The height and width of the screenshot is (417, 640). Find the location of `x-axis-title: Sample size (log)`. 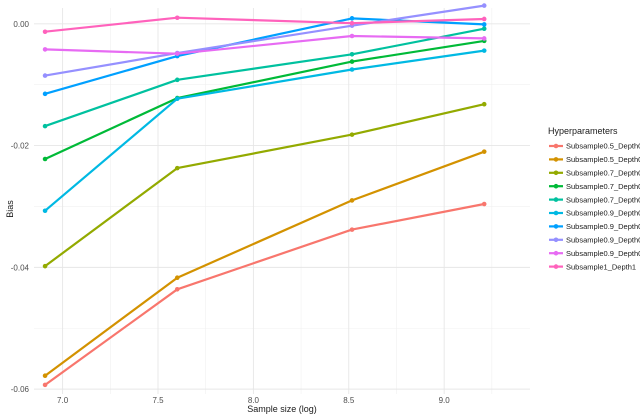

x-axis-title: Sample size (log) is located at coordinates (282, 409).